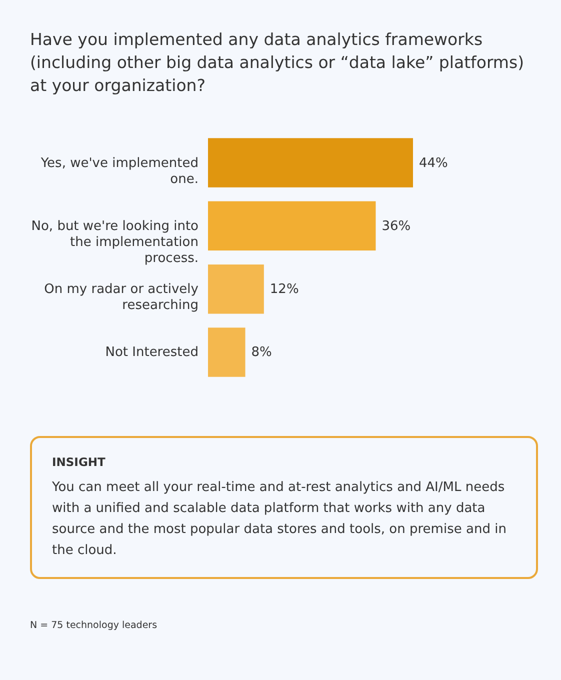 The image size is (561, 680). Describe the element at coordinates (433, 163) in the screenshot. I see `data-label: 44%` at that location.